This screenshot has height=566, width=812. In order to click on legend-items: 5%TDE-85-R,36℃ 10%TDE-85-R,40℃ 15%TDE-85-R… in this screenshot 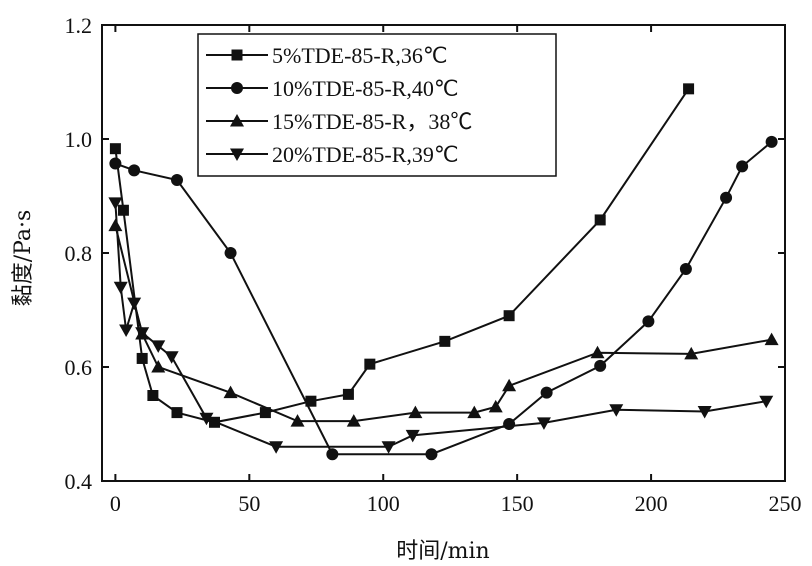, I will do `click(339, 105)`.